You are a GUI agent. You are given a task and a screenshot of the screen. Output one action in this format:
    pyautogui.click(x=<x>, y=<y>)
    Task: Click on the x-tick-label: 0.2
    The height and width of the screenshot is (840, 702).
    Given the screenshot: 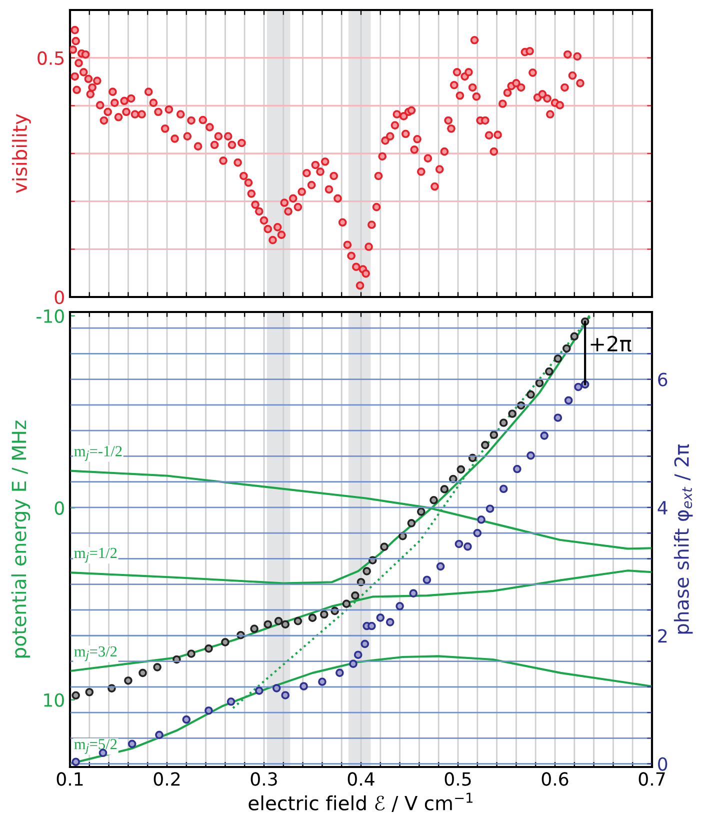 What is the action you would take?
    pyautogui.click(x=167, y=779)
    